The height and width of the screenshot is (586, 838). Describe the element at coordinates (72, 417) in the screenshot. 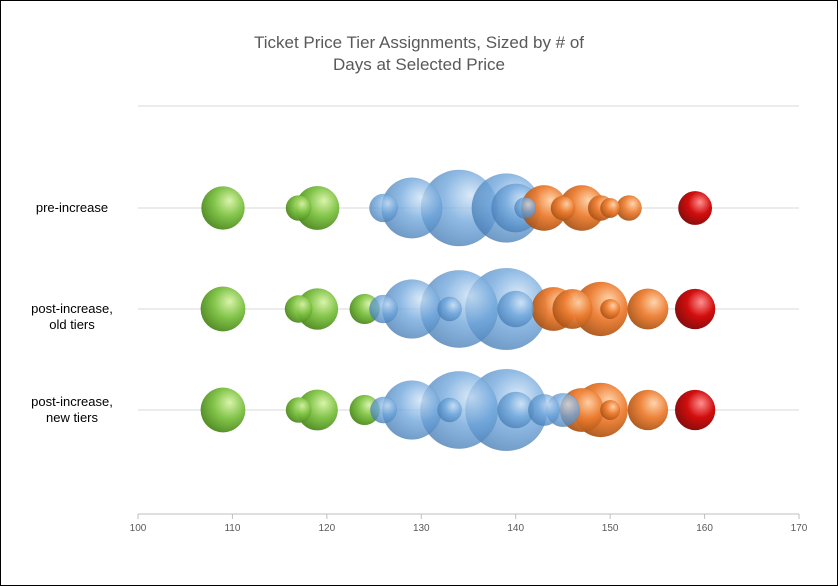

I see `category-label-line: new tiers` at that location.